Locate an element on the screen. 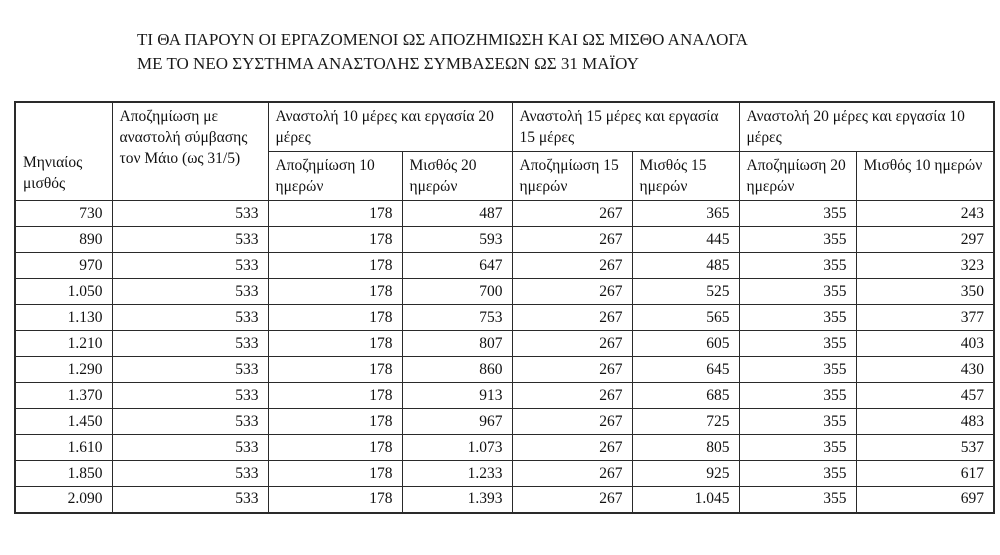 Image resolution: width=1000 pixels, height=555 pixels. table-row: 890 533 178 593 267 445 355 297 is located at coordinates (504, 239).